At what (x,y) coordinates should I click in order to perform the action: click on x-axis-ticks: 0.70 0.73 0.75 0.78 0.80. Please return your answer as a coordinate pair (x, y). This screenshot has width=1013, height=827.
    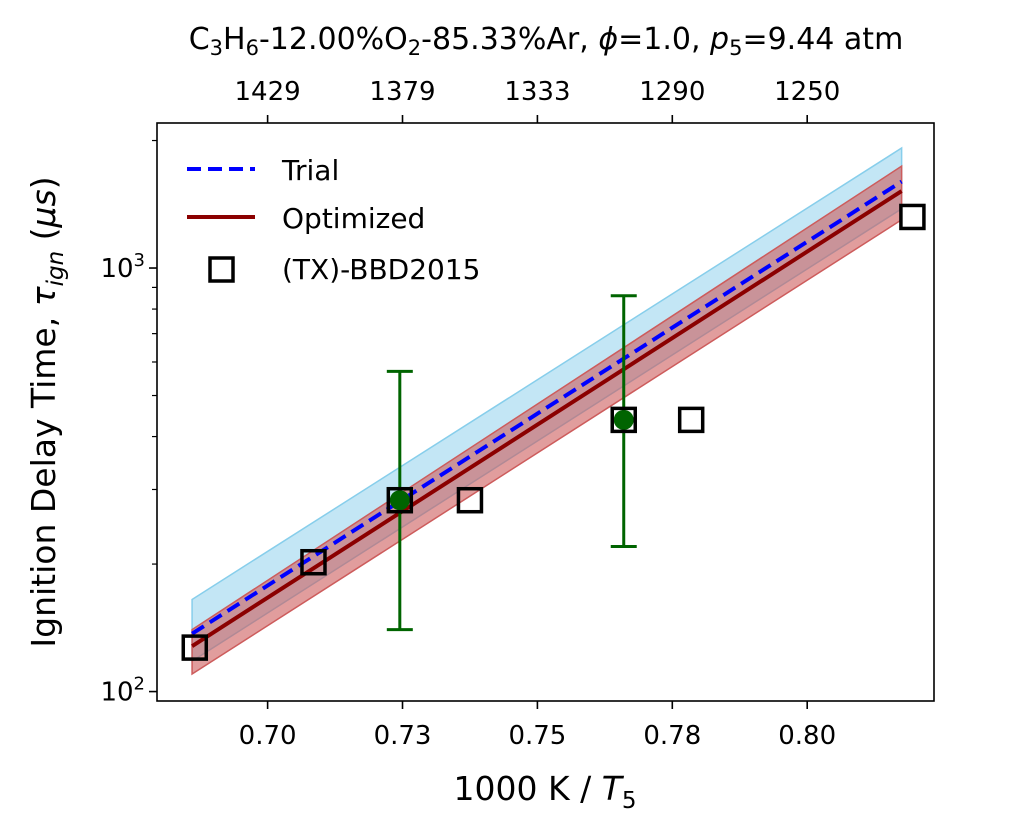
    Looking at the image, I should click on (537, 726).